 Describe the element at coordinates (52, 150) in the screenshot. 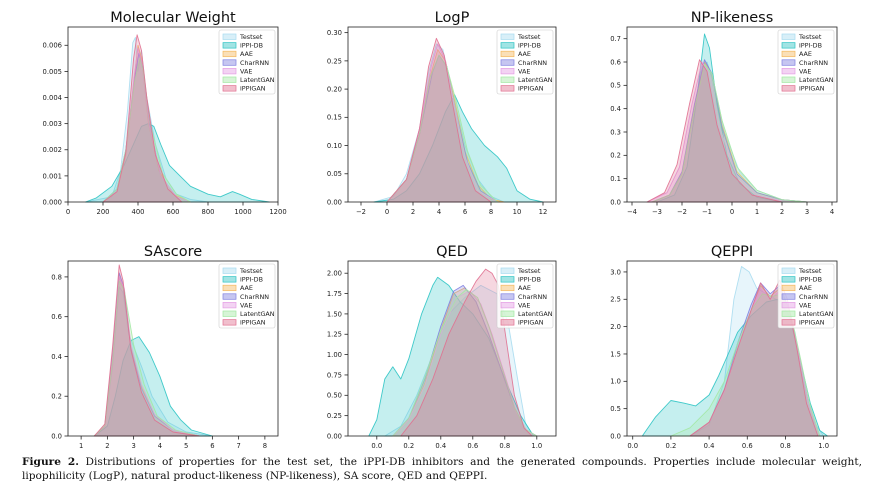

I see `y-tick-label: 0.002` at that location.